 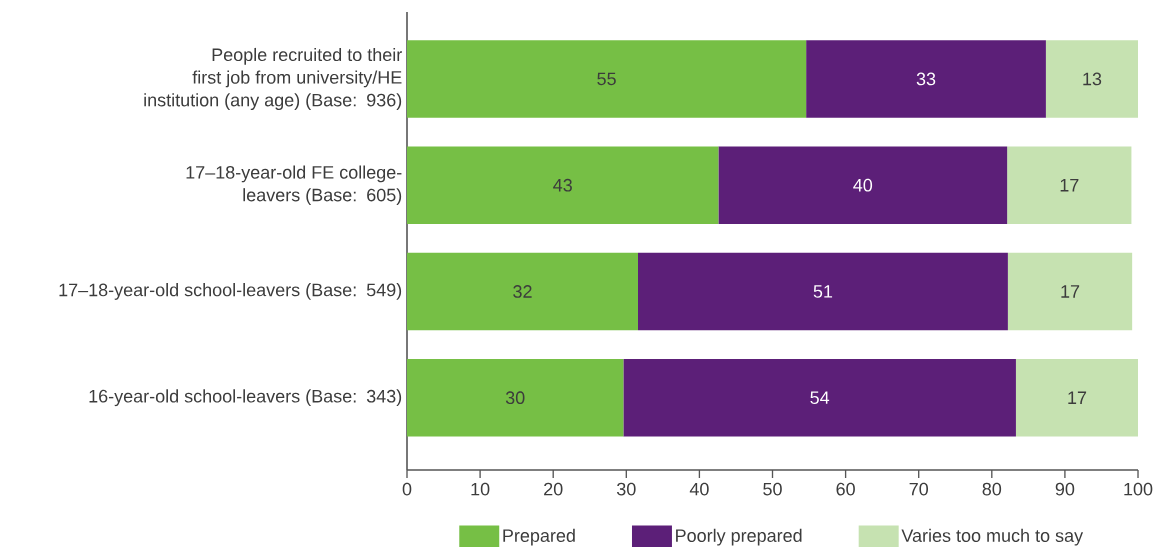 What do you see at coordinates (699, 489) in the screenshot?
I see `x-tick-label: 40` at bounding box center [699, 489].